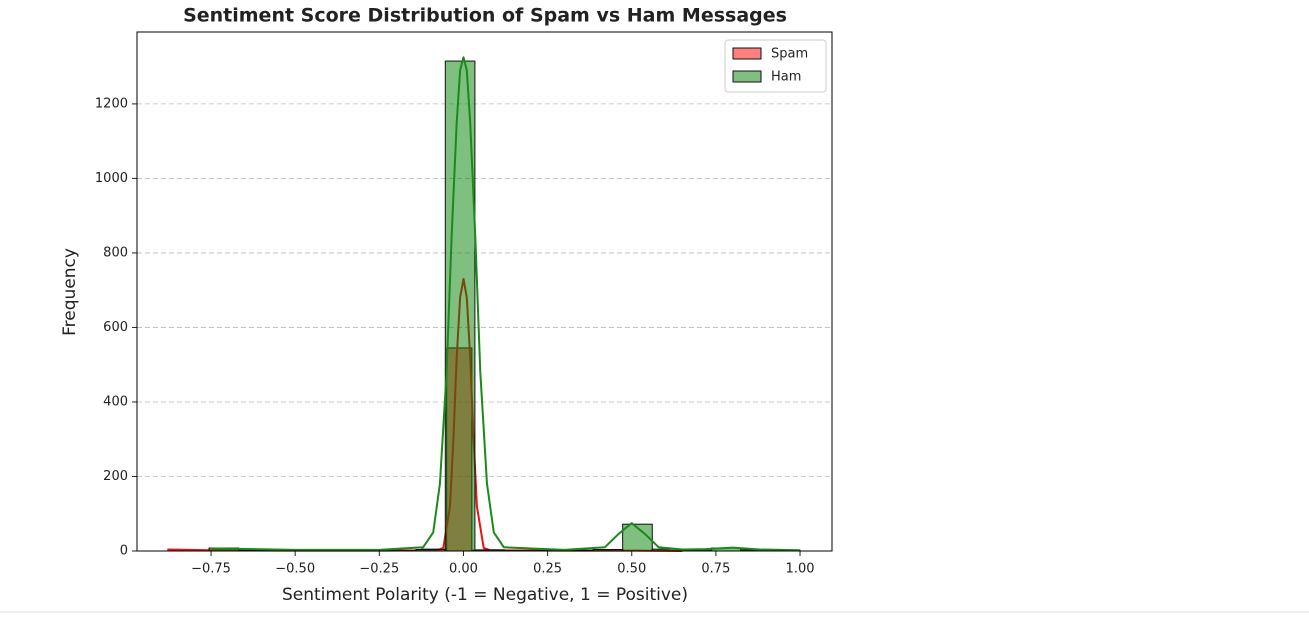 The height and width of the screenshot is (621, 1309). I want to click on x-tick-label: −0.75, so click(211, 569).